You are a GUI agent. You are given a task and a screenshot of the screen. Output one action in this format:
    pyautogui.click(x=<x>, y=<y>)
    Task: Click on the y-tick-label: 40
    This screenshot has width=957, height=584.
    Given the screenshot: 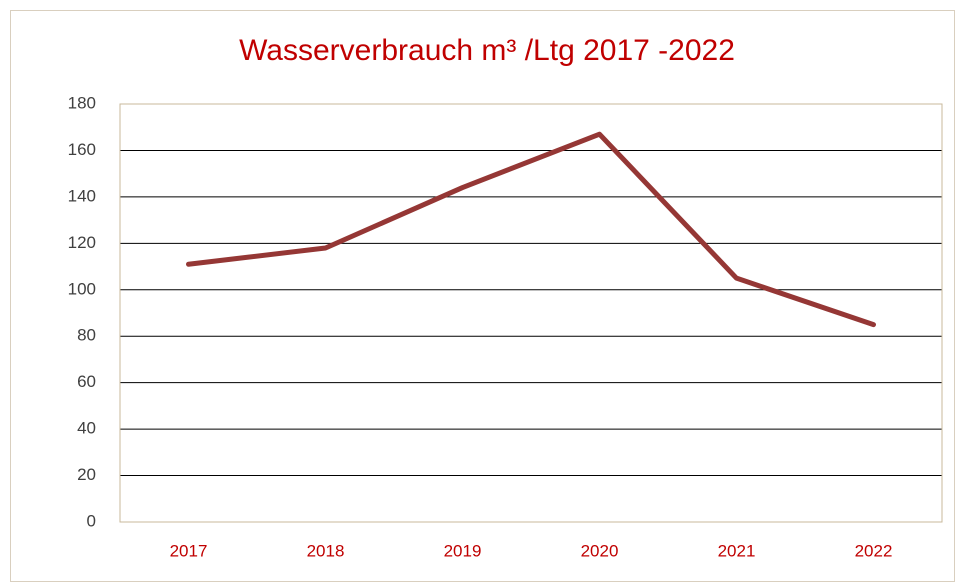 What is the action you would take?
    pyautogui.click(x=86, y=428)
    